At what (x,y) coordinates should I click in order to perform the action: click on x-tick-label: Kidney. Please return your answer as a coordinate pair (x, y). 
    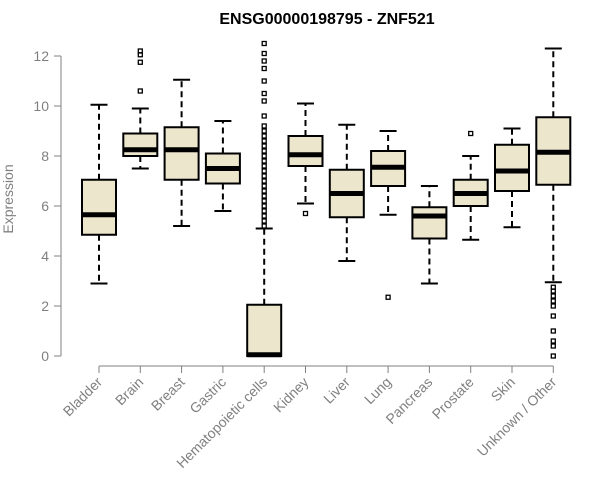
    Looking at the image, I should click on (291, 395).